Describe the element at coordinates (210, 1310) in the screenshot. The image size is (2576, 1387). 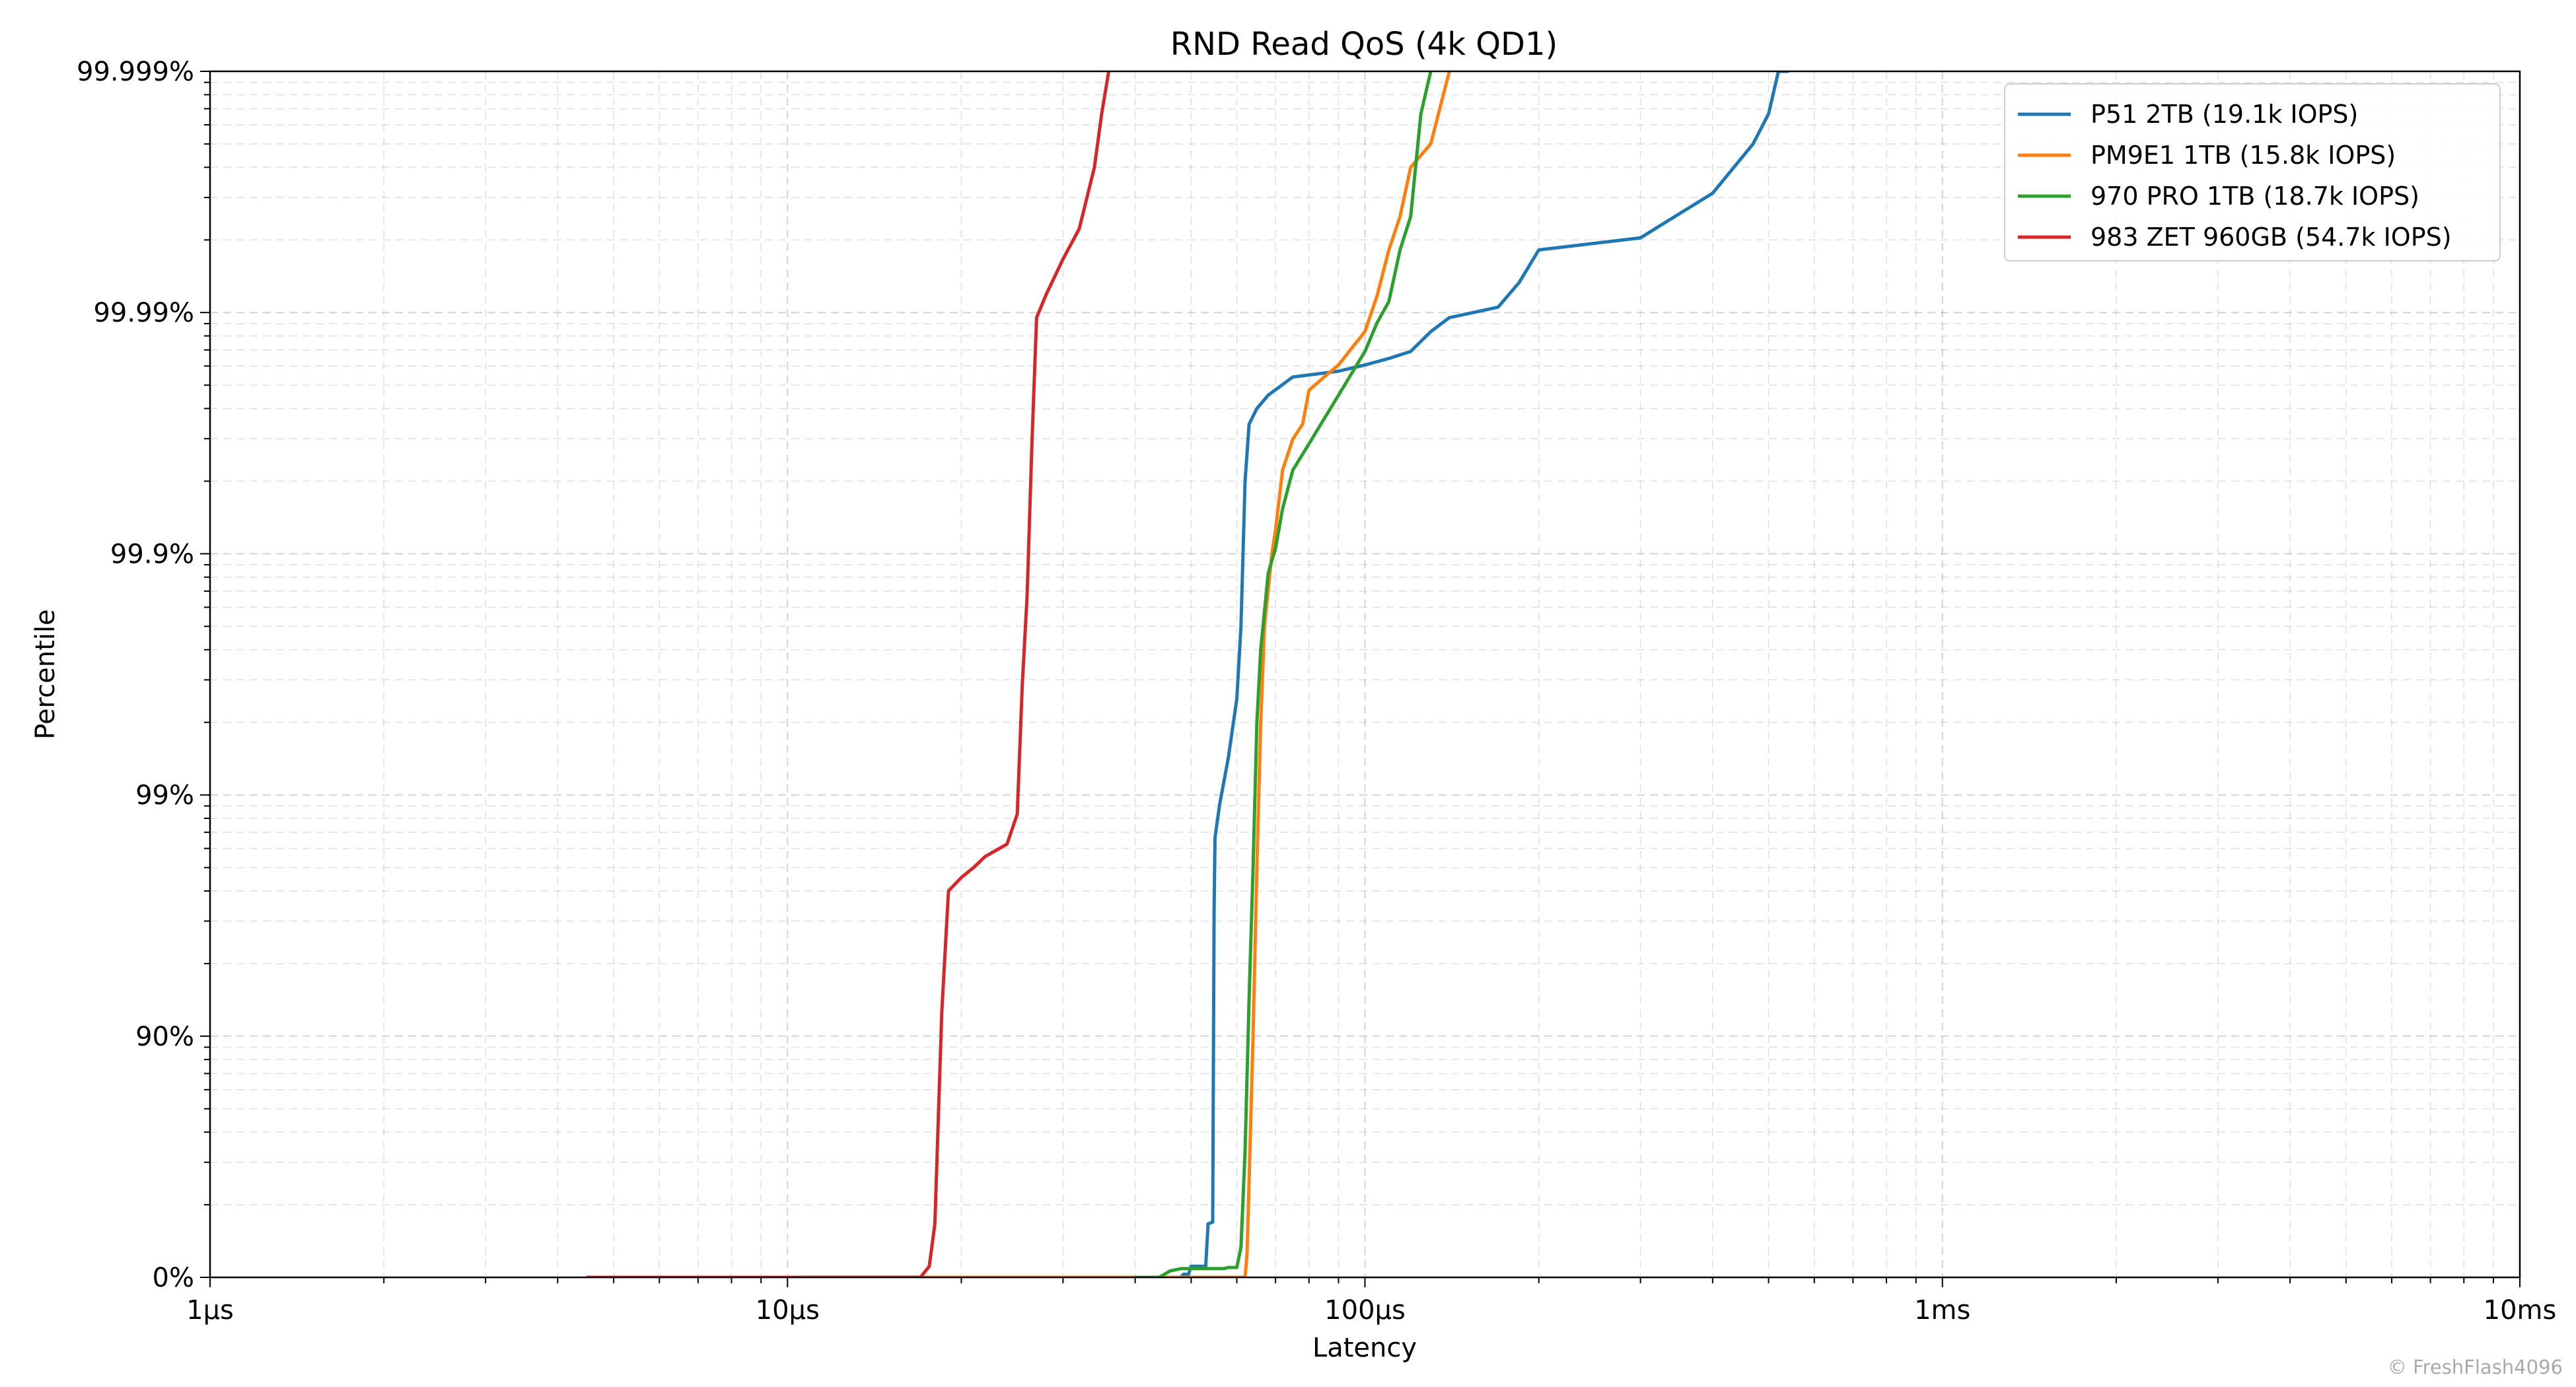
I see `x-tick-label: 1µs` at that location.